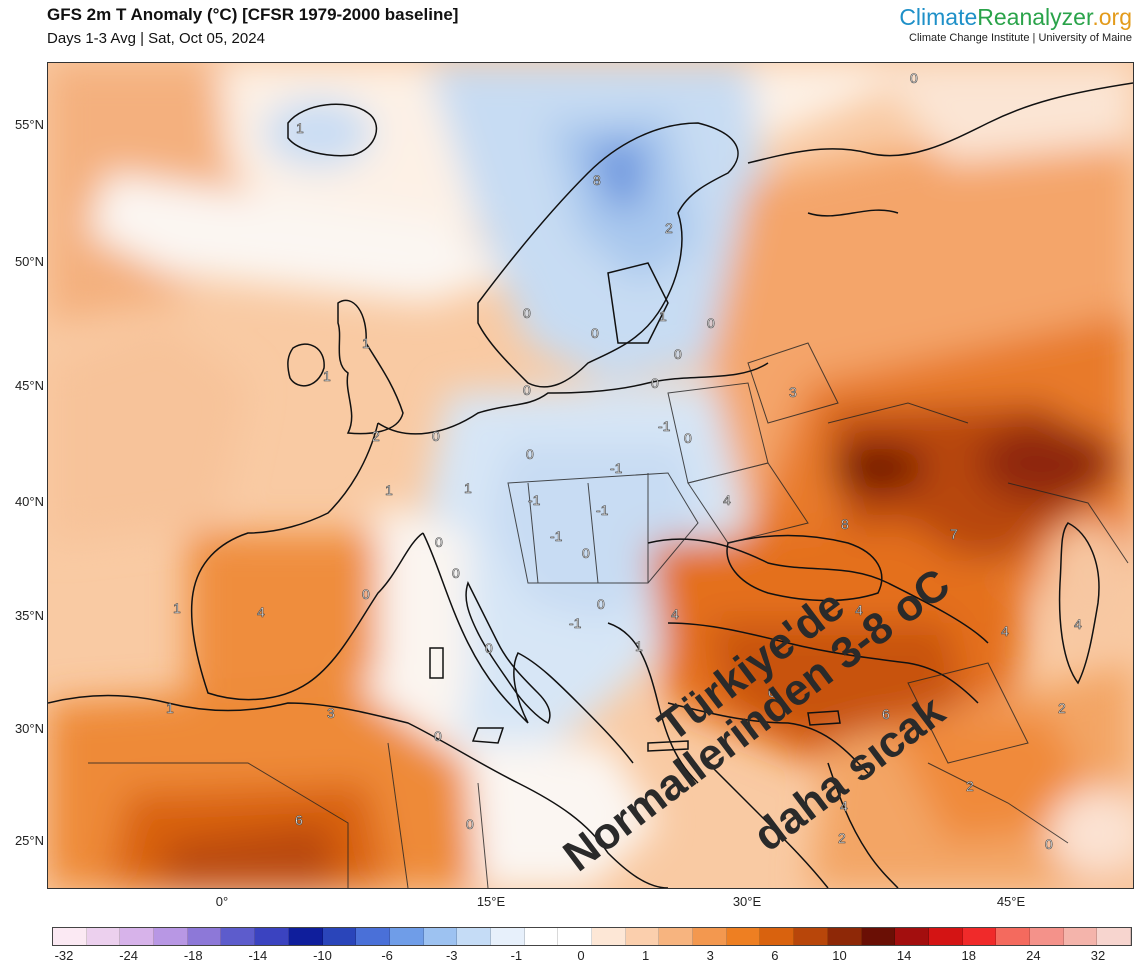 This screenshot has height=969, width=1140. I want to click on colorbar-tick-label: -6, so click(387, 955).